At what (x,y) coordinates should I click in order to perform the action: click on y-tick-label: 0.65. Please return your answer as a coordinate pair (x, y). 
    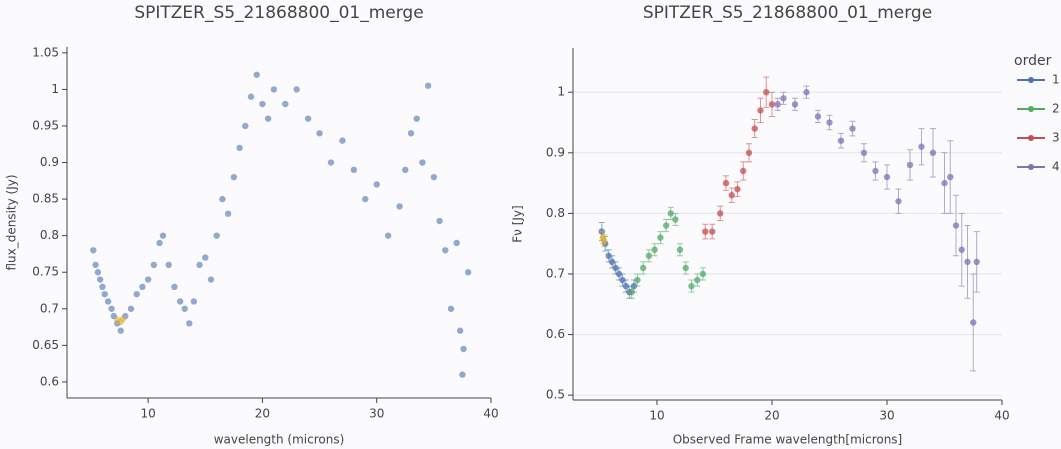
    Looking at the image, I should click on (45, 345).